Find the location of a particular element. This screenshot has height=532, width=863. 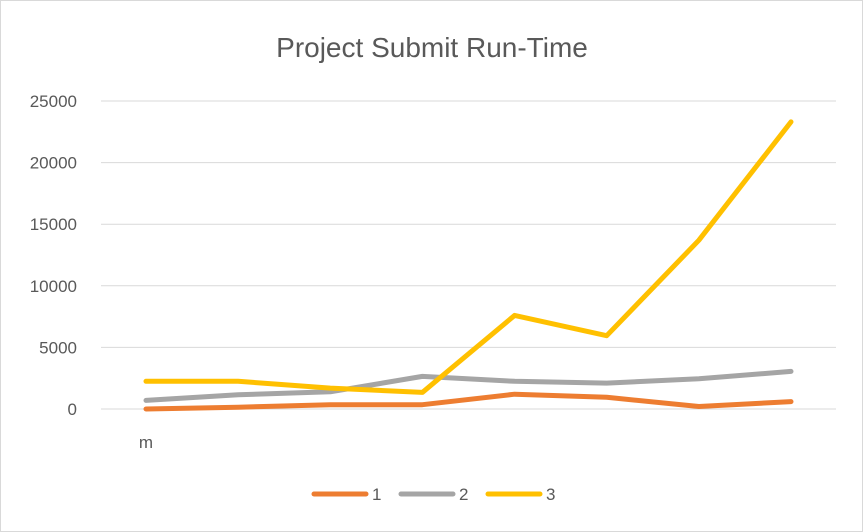

y-tick-label: 10000 is located at coordinates (53, 286).